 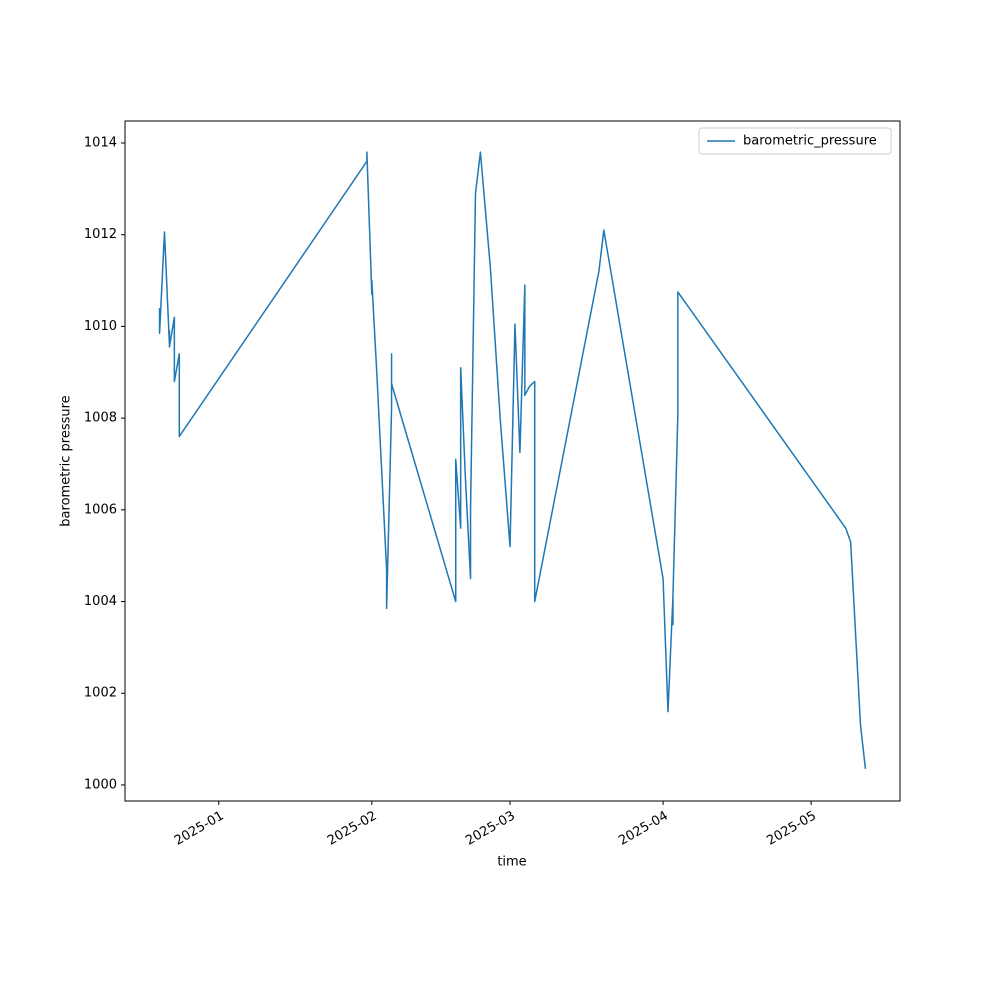 What do you see at coordinates (100, 784) in the screenshot?
I see `y-tick-label: 1000` at bounding box center [100, 784].